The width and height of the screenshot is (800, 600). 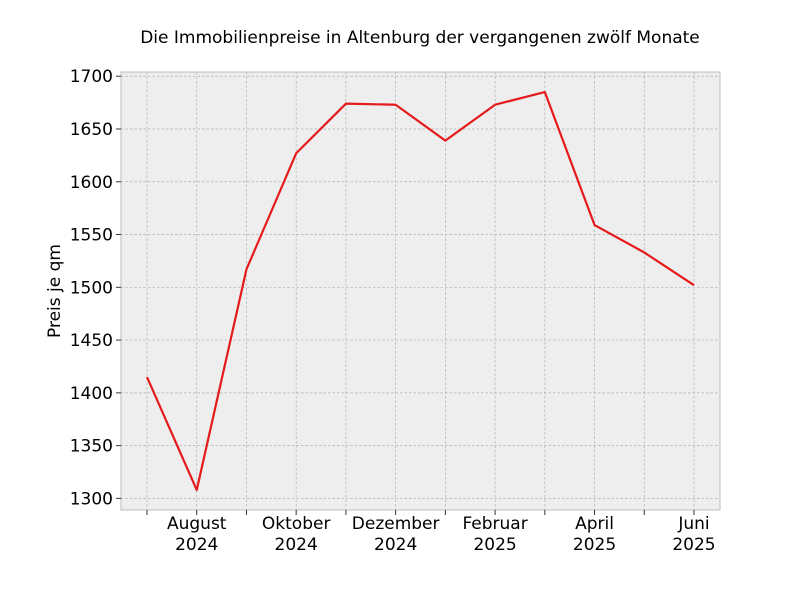 What do you see at coordinates (197, 524) in the screenshot?
I see `x-tick-label: August` at bounding box center [197, 524].